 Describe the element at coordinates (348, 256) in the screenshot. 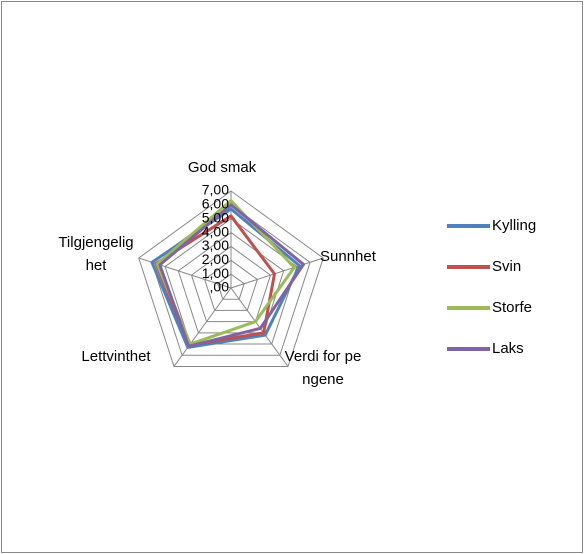

I see `axis-label: Sunnhet` at that location.